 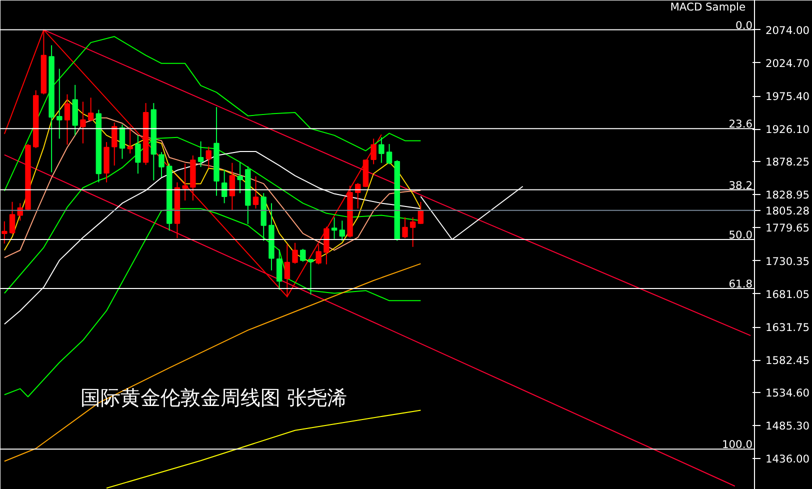 I want to click on annotation: 23.6, so click(x=740, y=124).